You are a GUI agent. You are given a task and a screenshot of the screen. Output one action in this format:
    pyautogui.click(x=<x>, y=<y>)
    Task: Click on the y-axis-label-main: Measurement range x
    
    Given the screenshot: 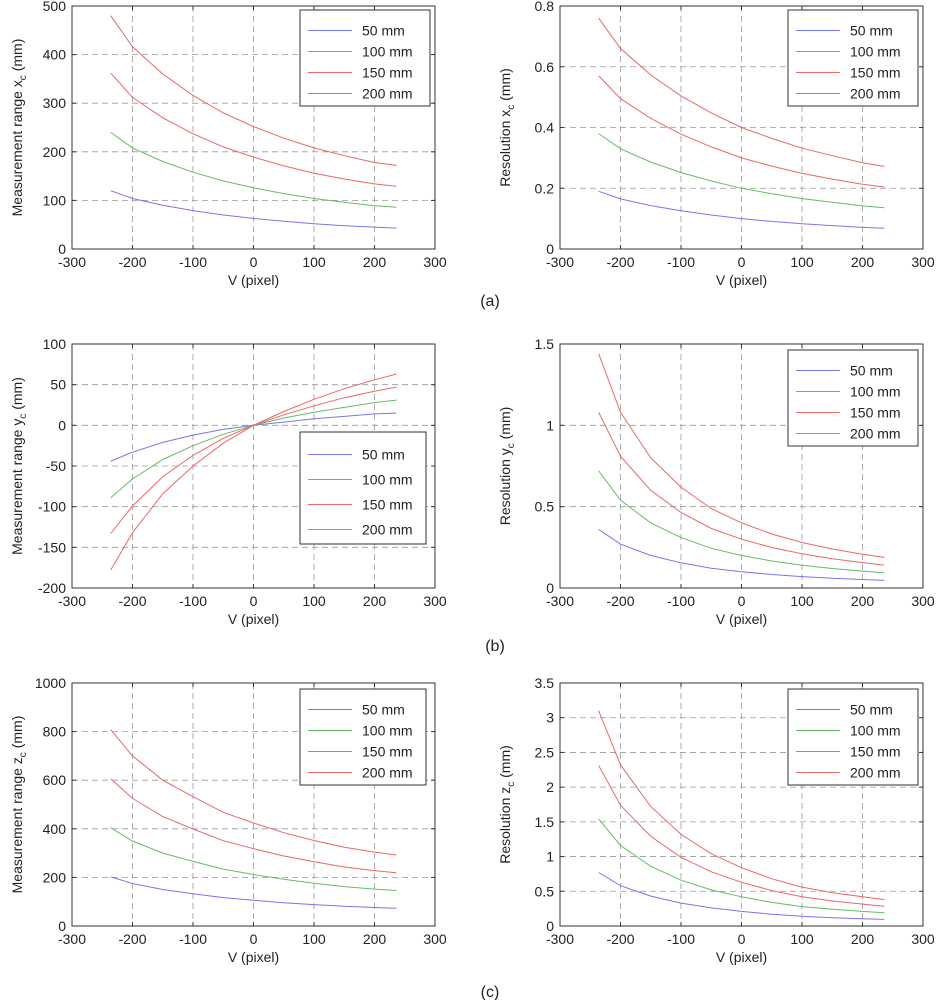 What is the action you would take?
    pyautogui.click(x=17, y=148)
    